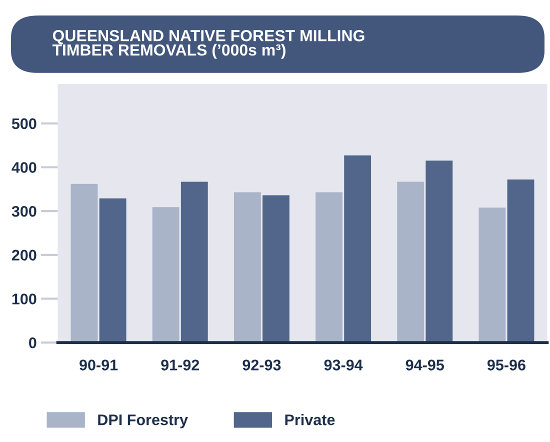 The width and height of the screenshot is (550, 442). Describe the element at coordinates (24, 255) in the screenshot. I see `y-tick-label: 200` at that location.